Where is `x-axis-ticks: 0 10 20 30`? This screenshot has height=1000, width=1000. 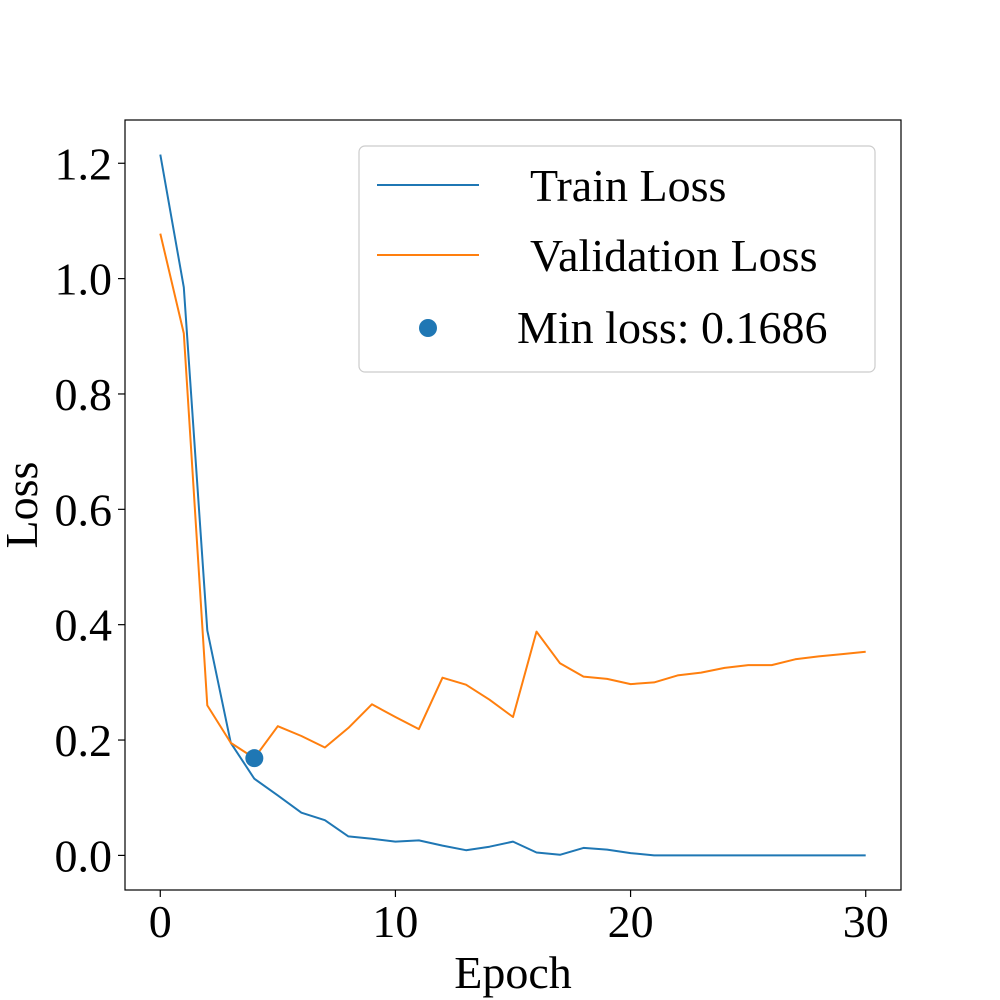 x-axis-ticks: 0 10 20 30 is located at coordinates (519, 918).